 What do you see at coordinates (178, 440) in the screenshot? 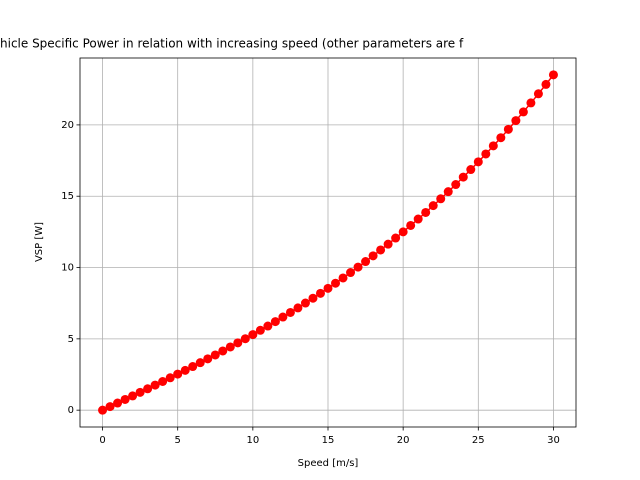
I see `x-tick-label: 5` at bounding box center [178, 440].